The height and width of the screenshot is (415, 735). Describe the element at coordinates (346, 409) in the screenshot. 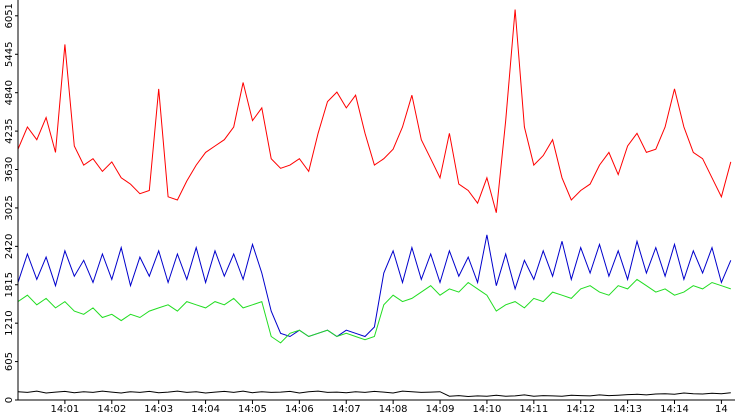

I see `x-tick-label: 14:07` at that location.